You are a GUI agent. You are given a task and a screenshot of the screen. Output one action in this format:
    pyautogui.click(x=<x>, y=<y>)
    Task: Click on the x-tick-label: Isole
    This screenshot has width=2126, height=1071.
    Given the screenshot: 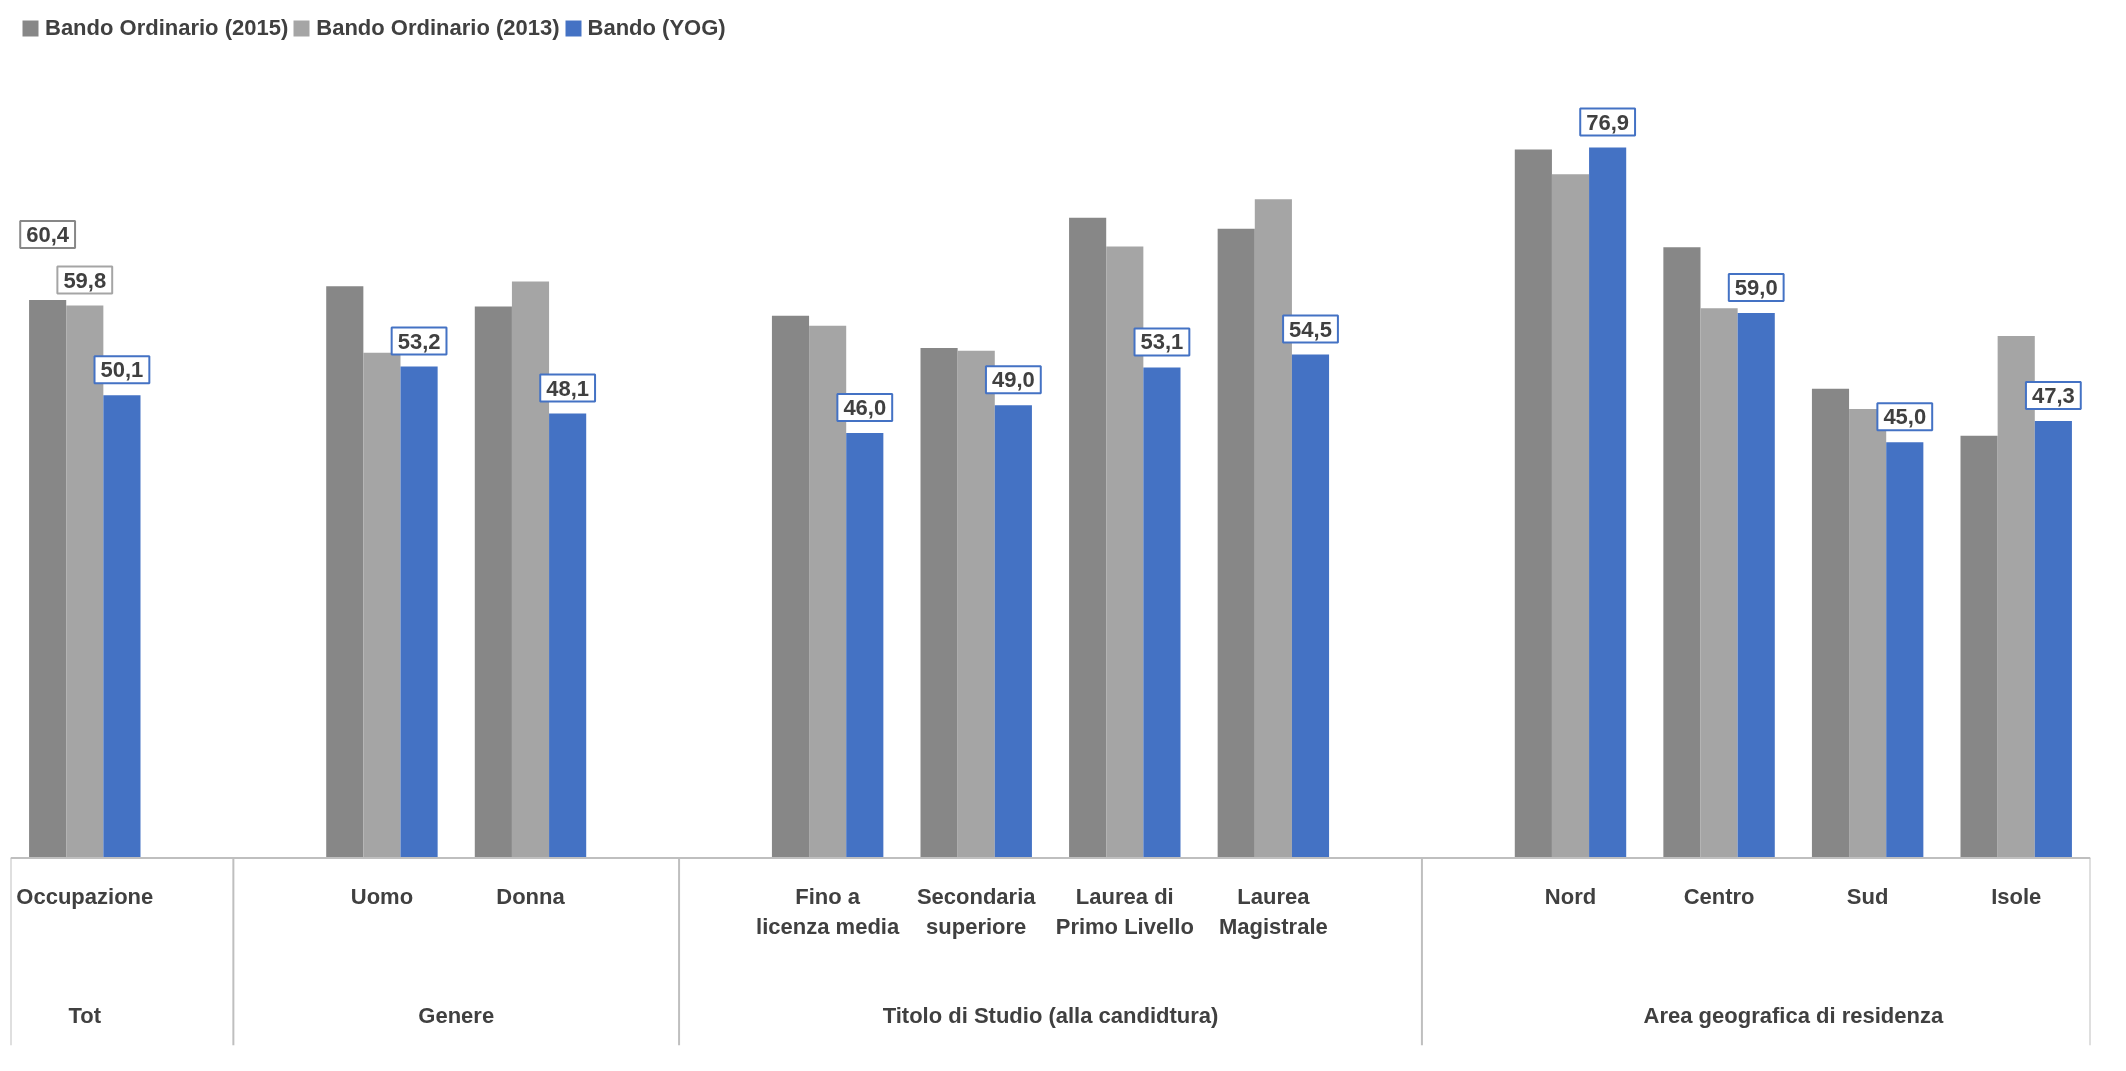 What is the action you would take?
    pyautogui.click(x=2016, y=896)
    